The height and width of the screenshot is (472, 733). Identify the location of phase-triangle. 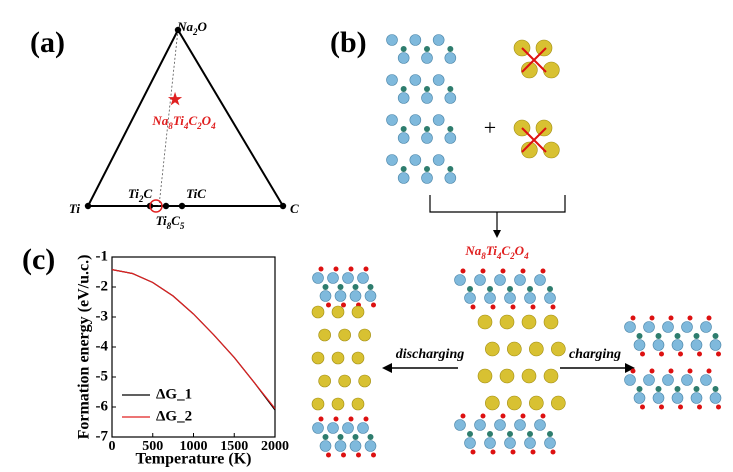
(185, 117).